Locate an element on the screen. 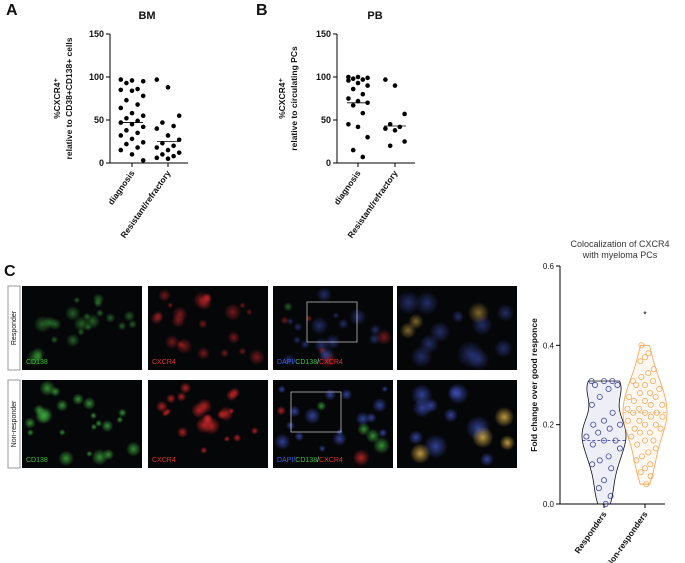  y-axis-label: relative to CD38+CD138+ cells is located at coordinates (69, 98).